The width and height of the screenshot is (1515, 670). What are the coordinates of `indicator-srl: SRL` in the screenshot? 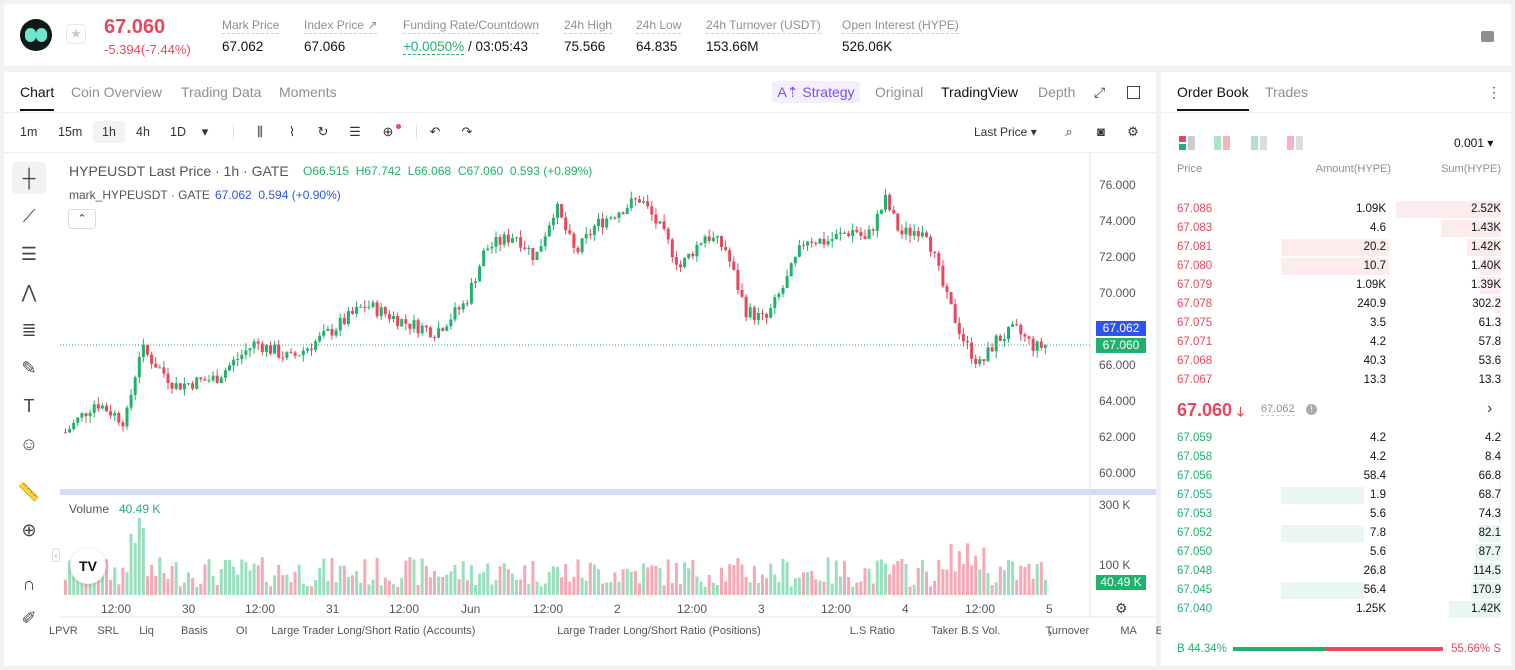 It's located at (108, 631).